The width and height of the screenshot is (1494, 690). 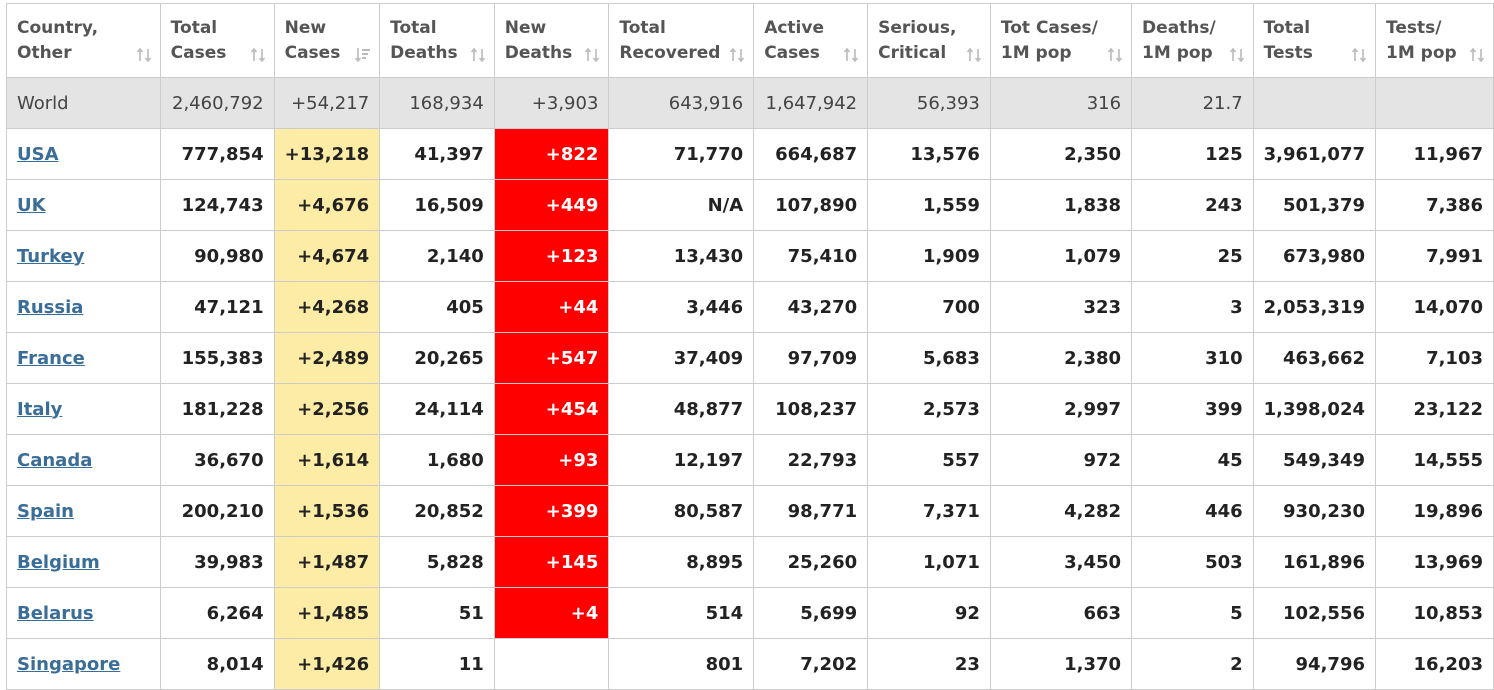 What do you see at coordinates (69, 664) in the screenshot?
I see `country-link: Singapore` at bounding box center [69, 664].